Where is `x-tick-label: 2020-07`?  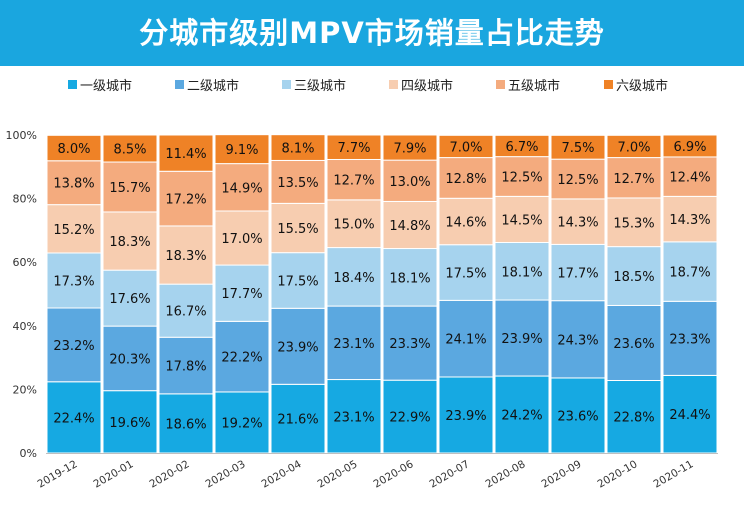 x-tick-label: 2020-07 is located at coordinates (450, 474).